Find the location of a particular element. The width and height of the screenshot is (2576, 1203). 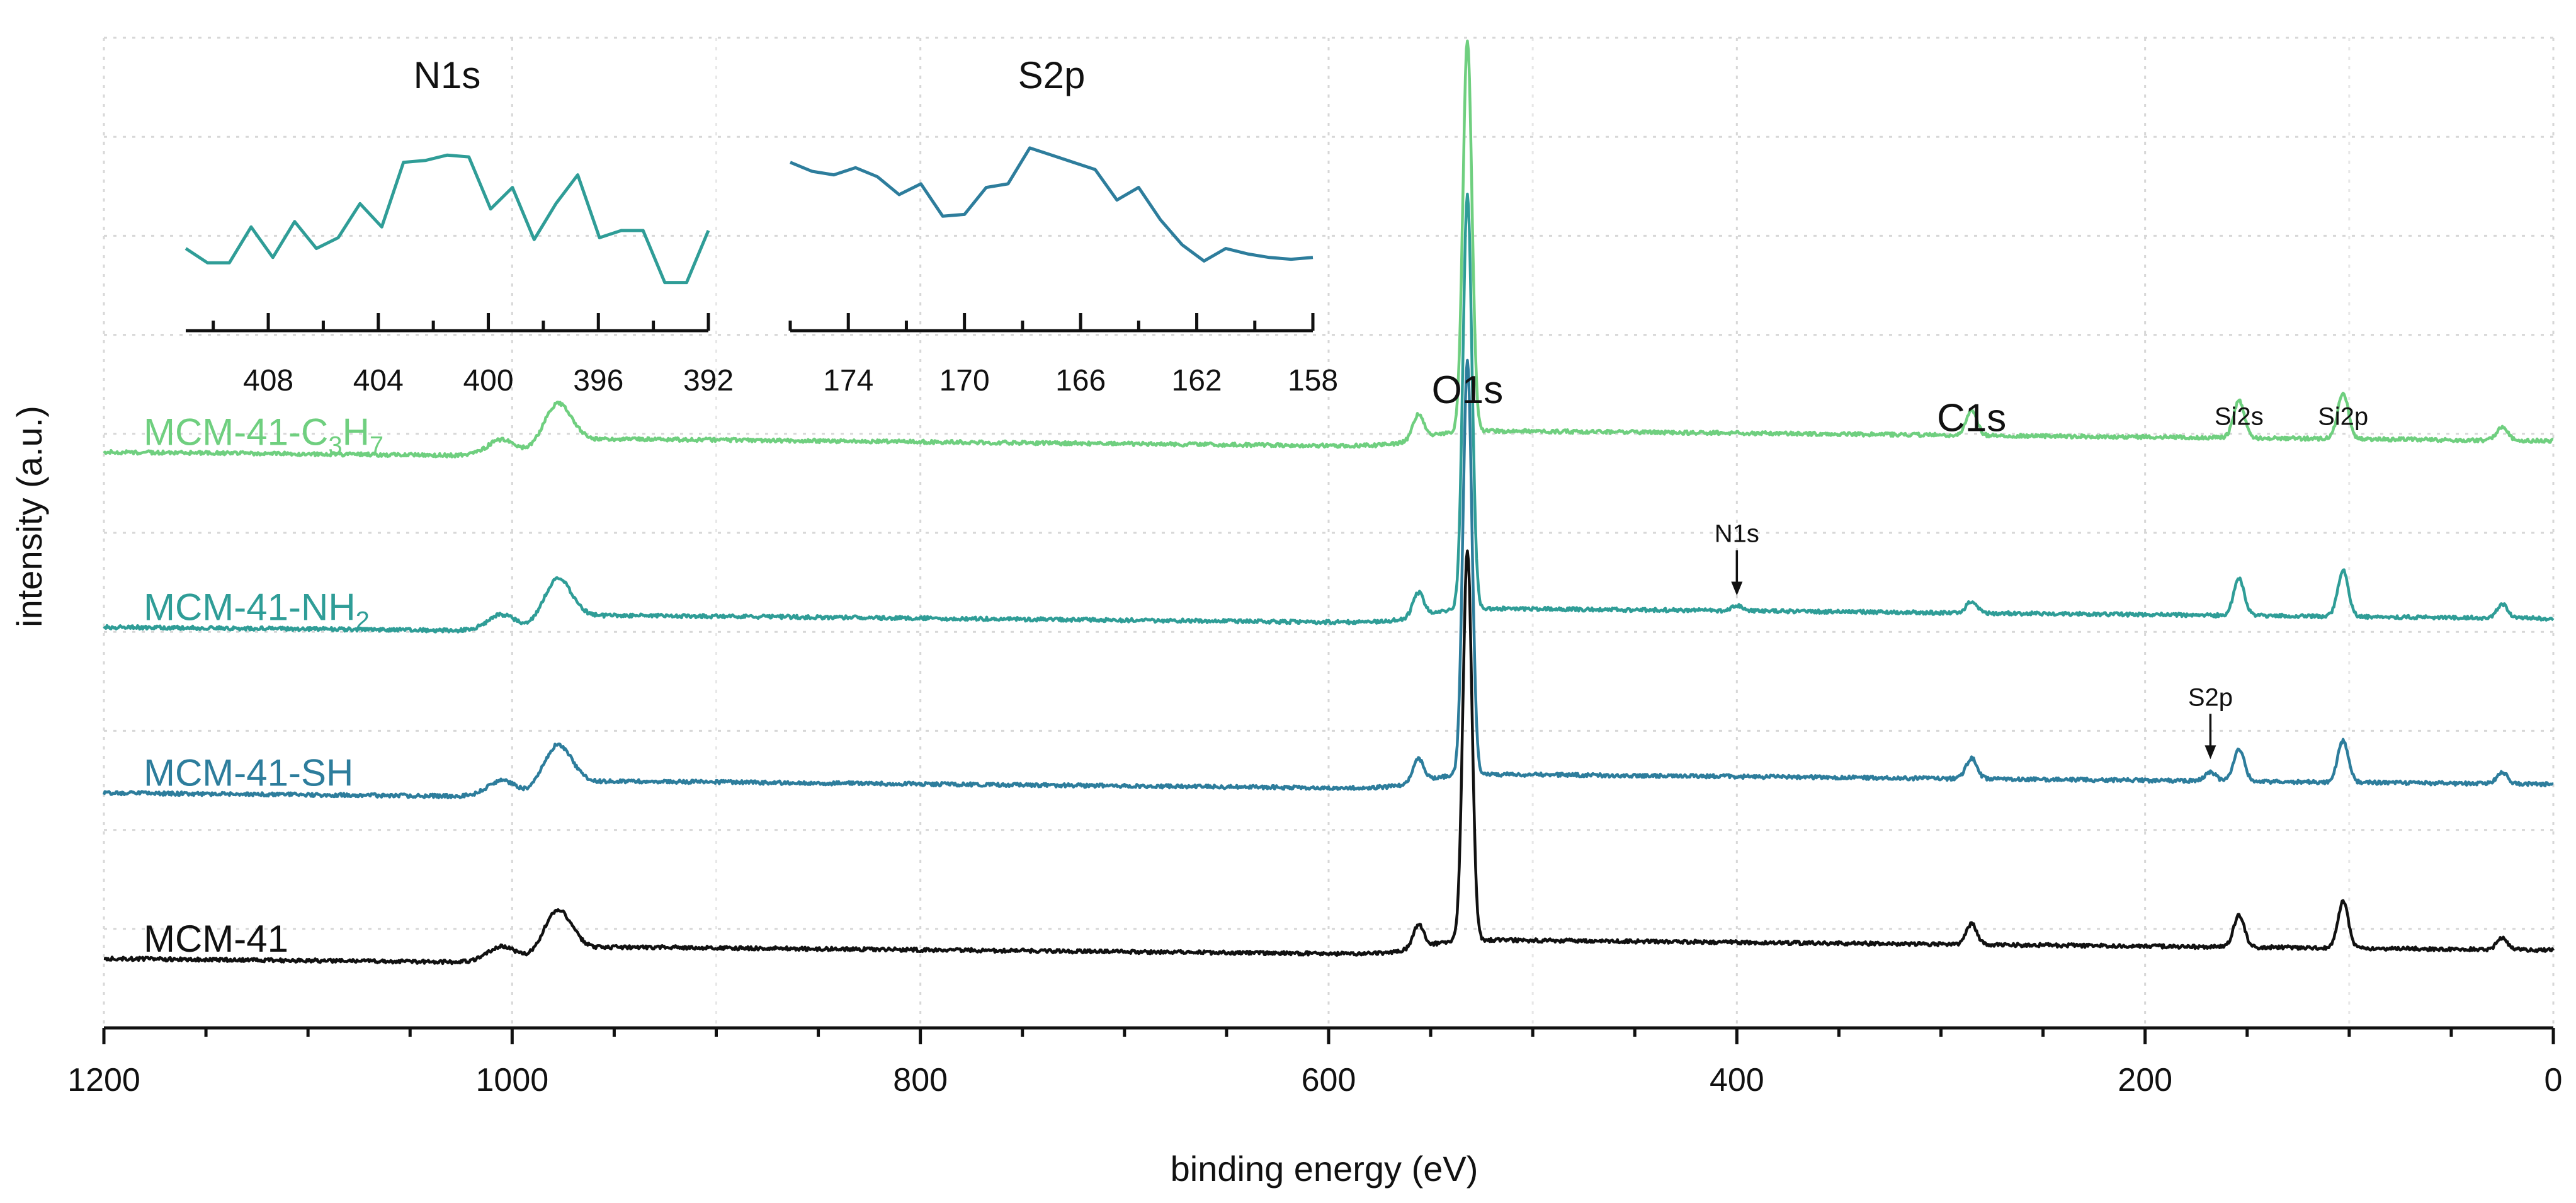

inset-line-n1s is located at coordinates (447, 219).